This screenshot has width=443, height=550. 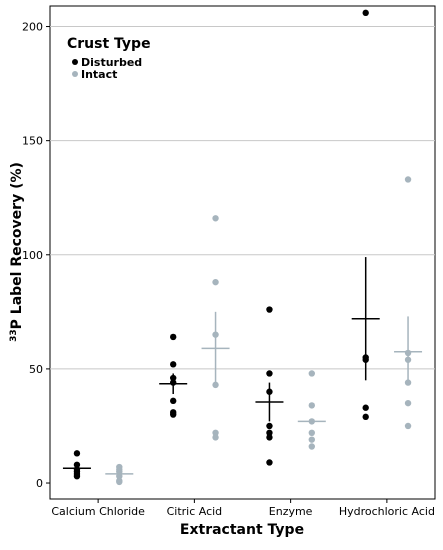 I want to click on y-axis-title: 33P Label Recovery (%), so click(x=17, y=252).